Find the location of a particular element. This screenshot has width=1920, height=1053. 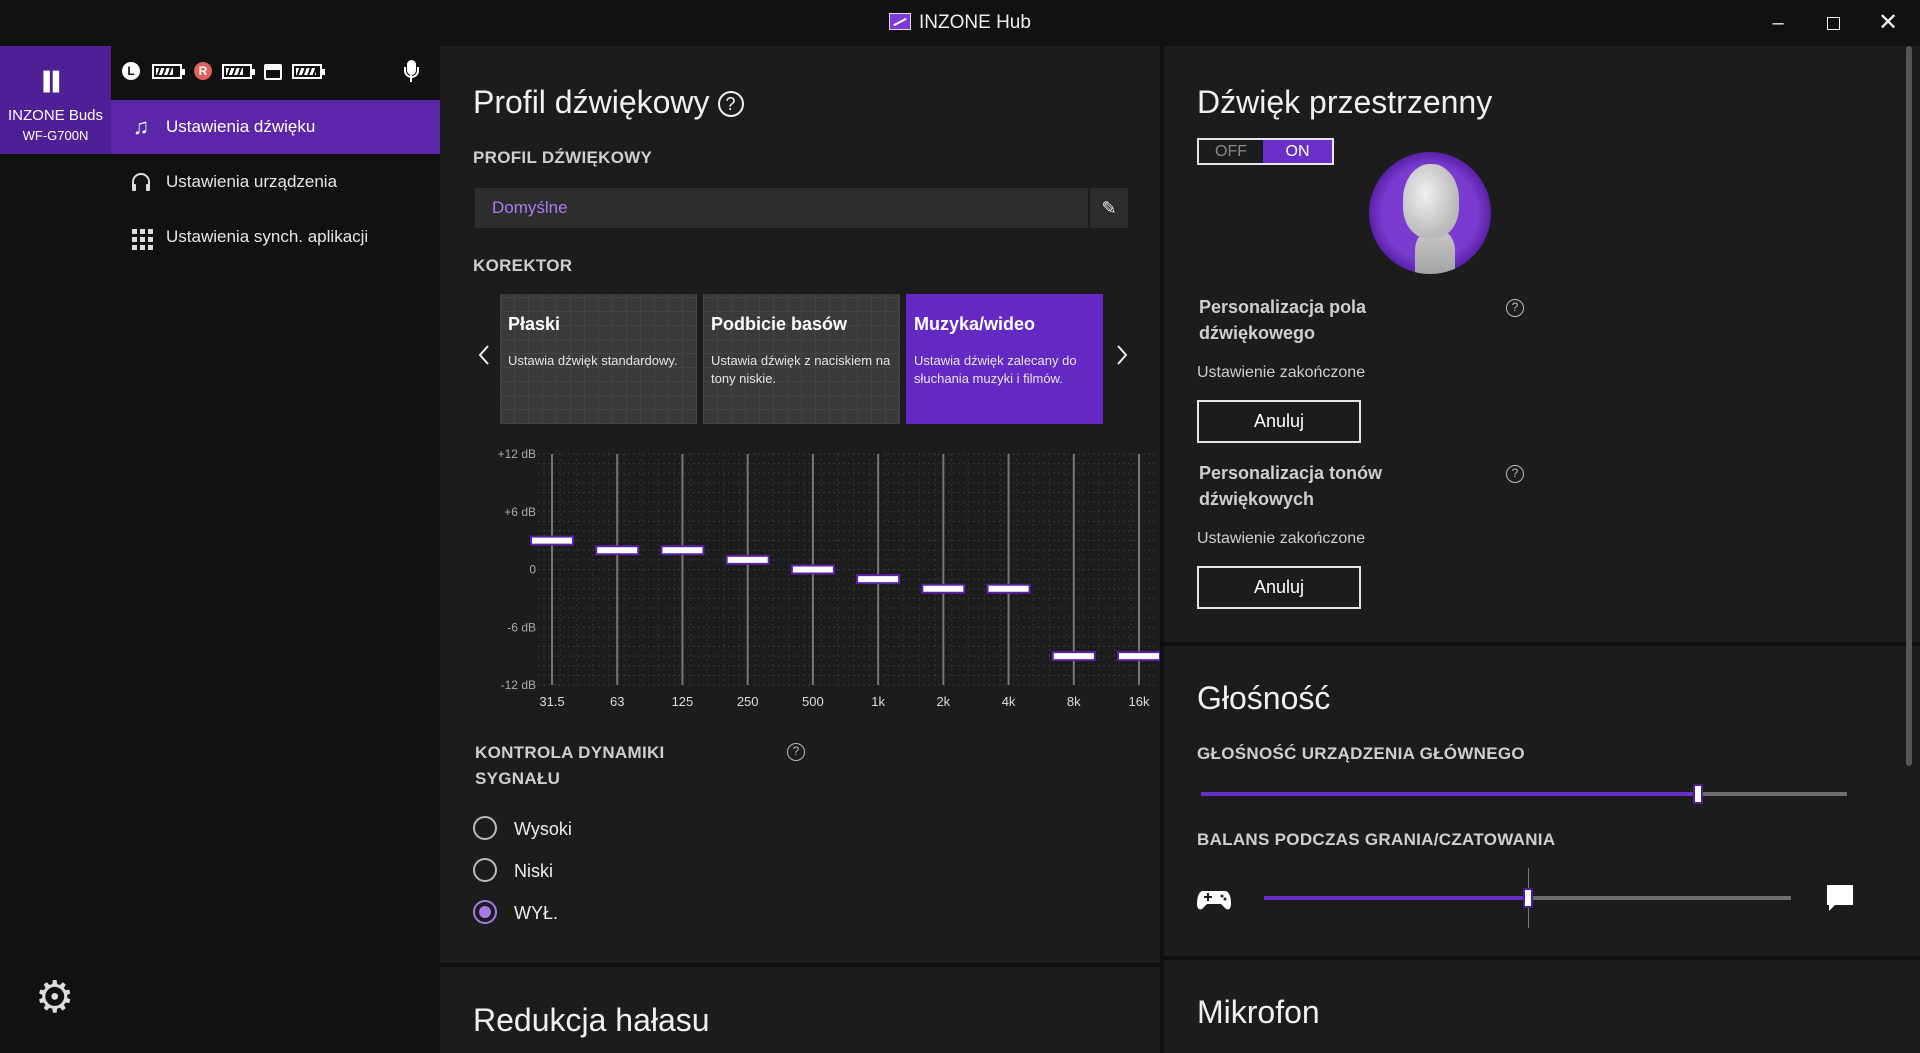

band-frequency-label: 1k is located at coordinates (878, 701).